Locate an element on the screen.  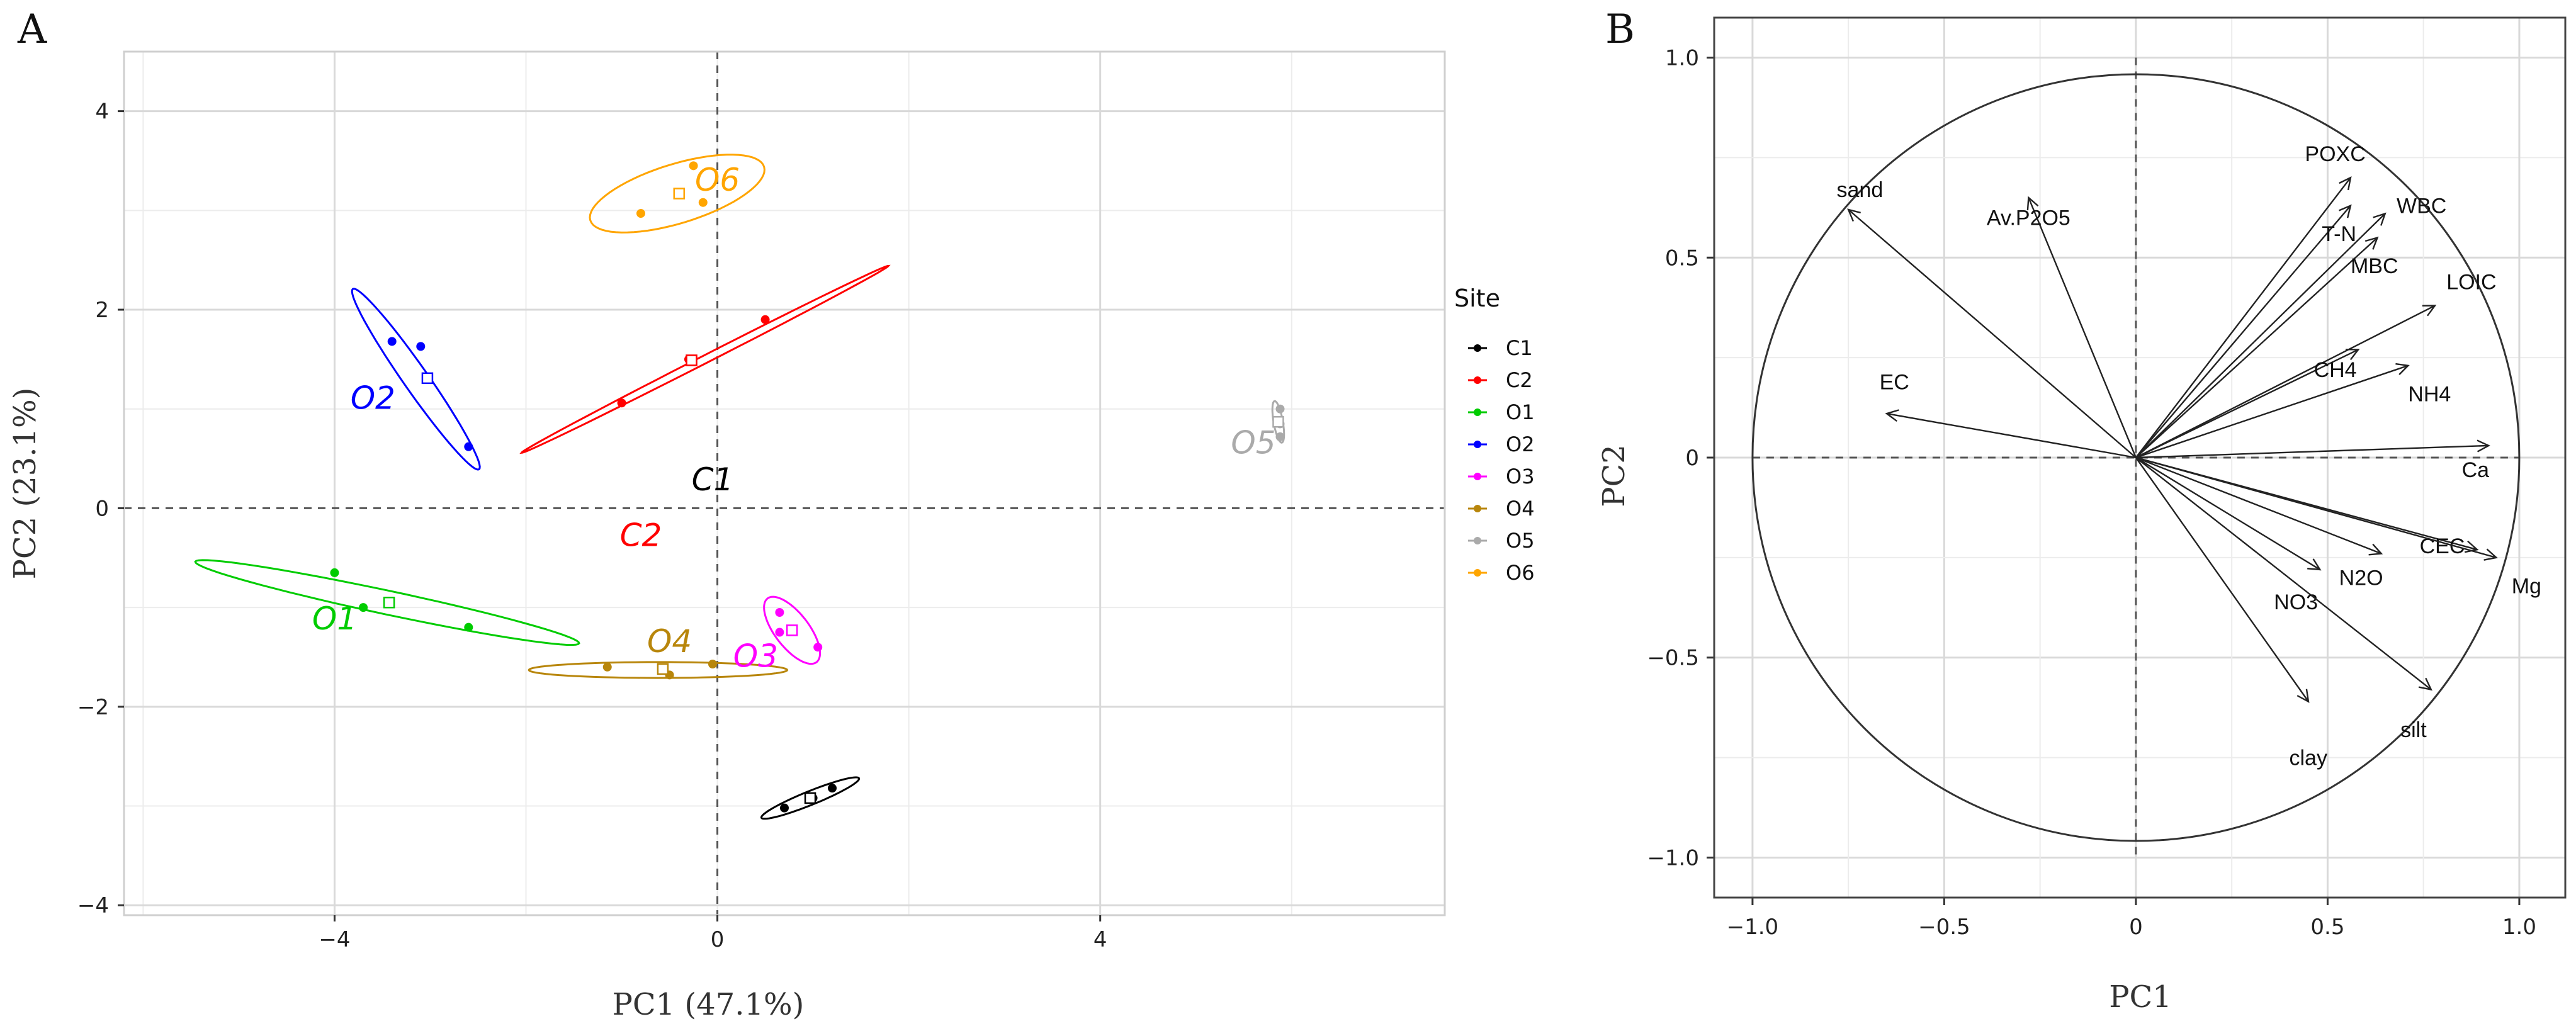
ellipse-o5 is located at coordinates (1278, 422).